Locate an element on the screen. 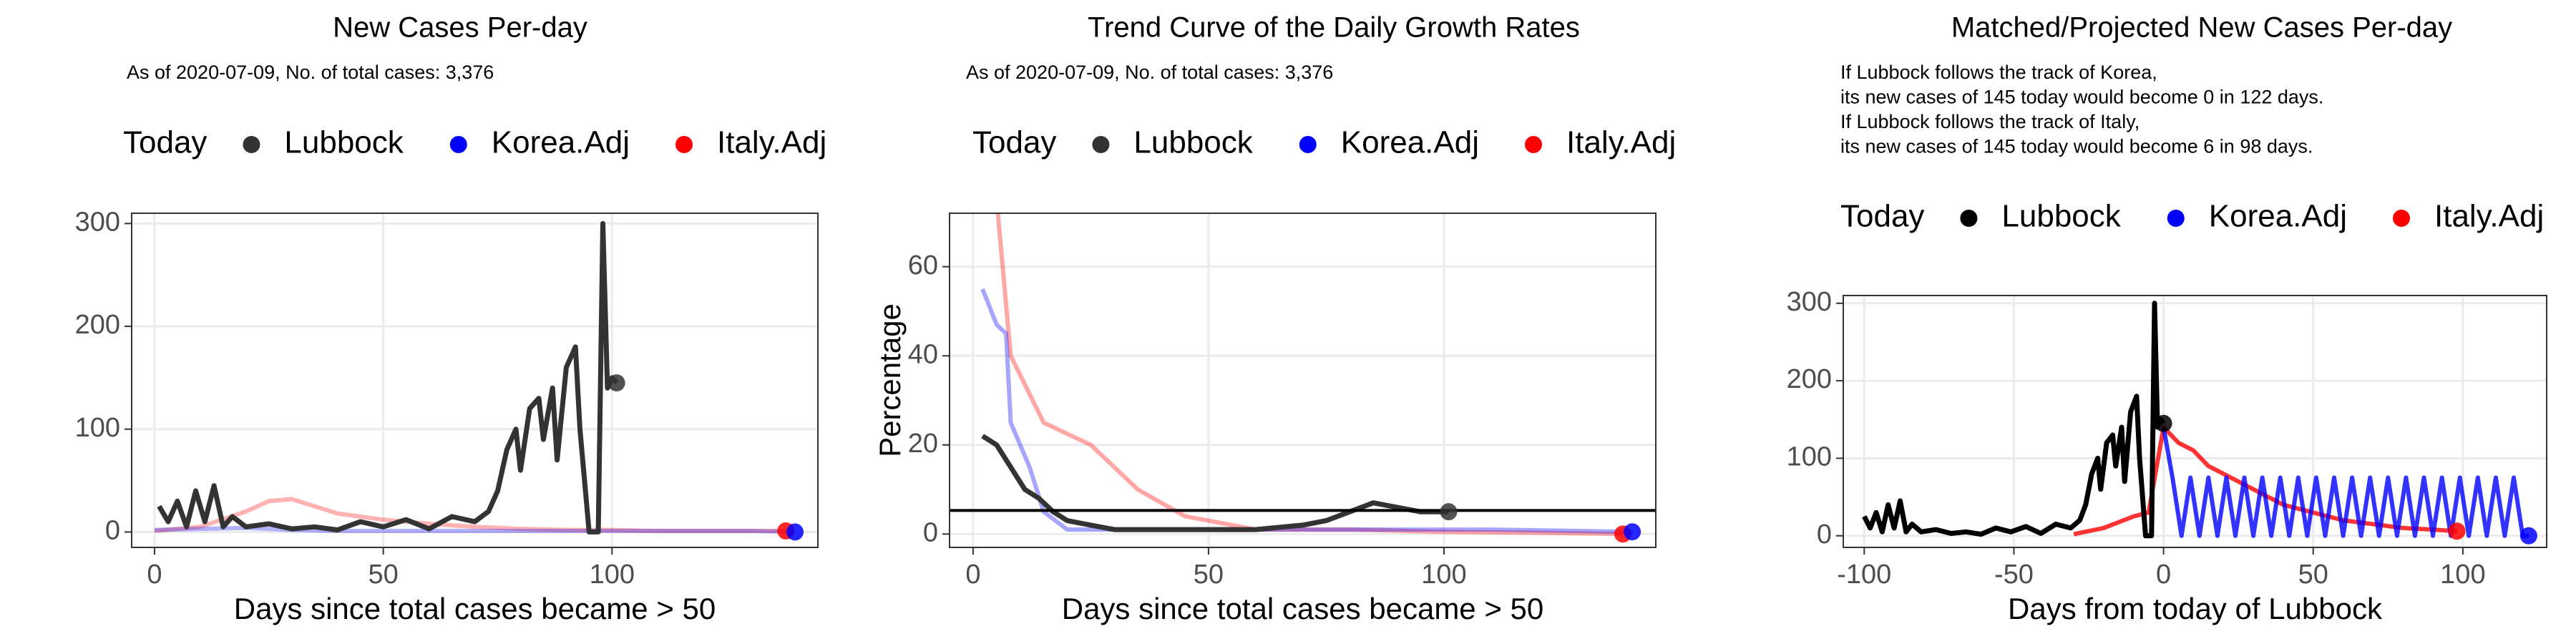 The height and width of the screenshot is (644, 2576). x-tick-label: -100 is located at coordinates (1864, 575).